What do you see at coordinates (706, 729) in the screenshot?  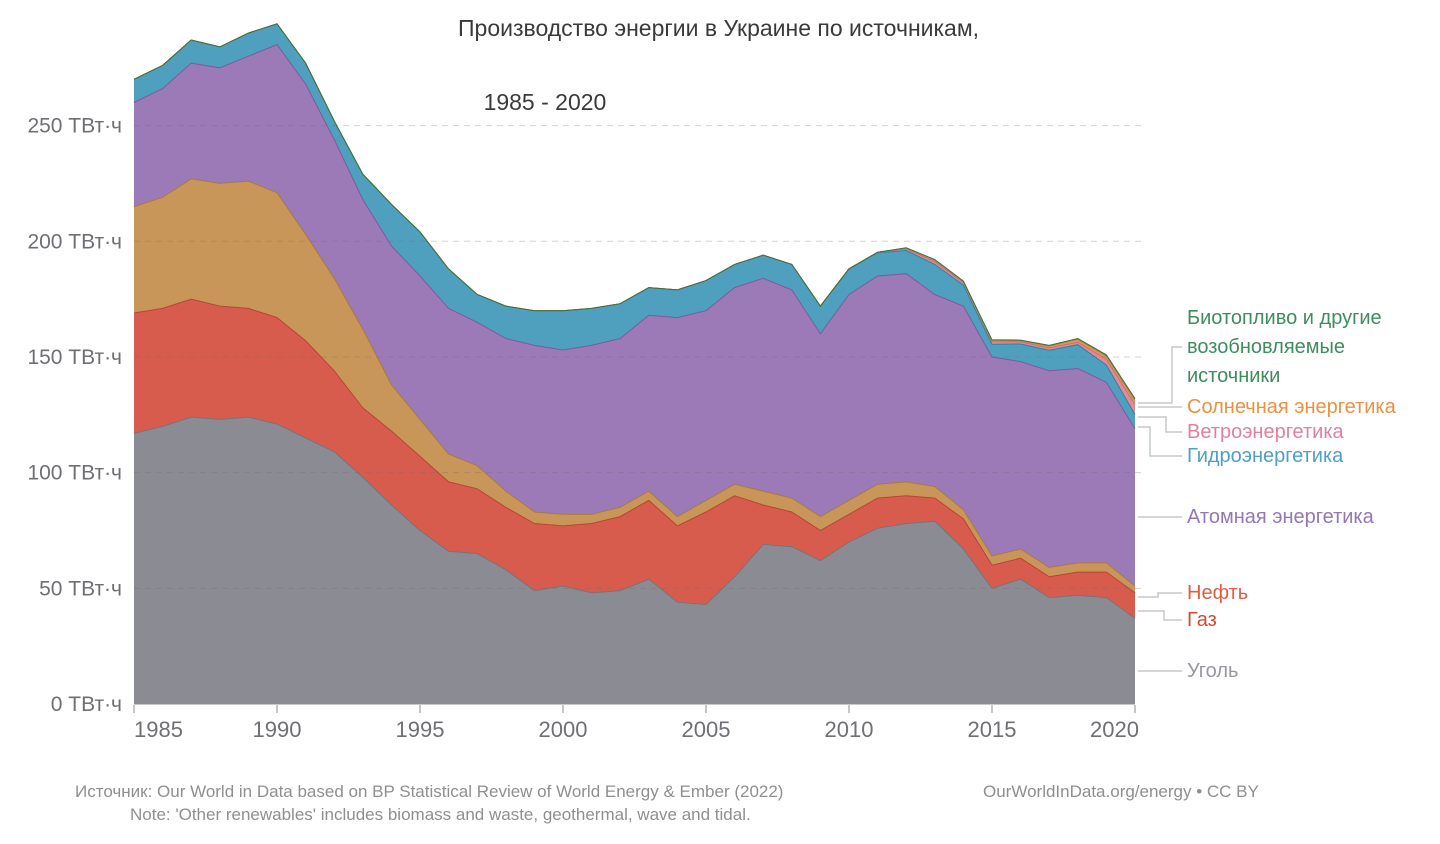 I see `x-axis-label: 2005` at bounding box center [706, 729].